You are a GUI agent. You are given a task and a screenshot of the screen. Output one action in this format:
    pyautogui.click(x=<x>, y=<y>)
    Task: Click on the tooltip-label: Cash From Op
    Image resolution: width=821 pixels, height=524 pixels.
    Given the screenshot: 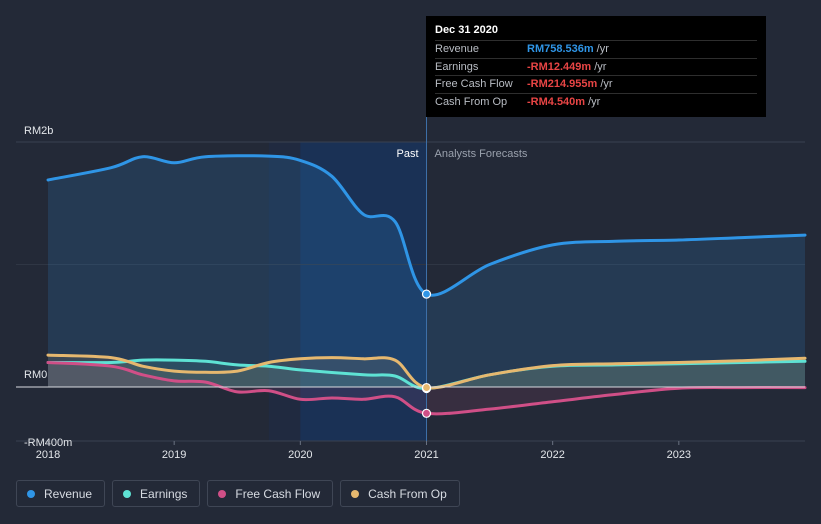 What is the action you would take?
    pyautogui.click(x=471, y=101)
    